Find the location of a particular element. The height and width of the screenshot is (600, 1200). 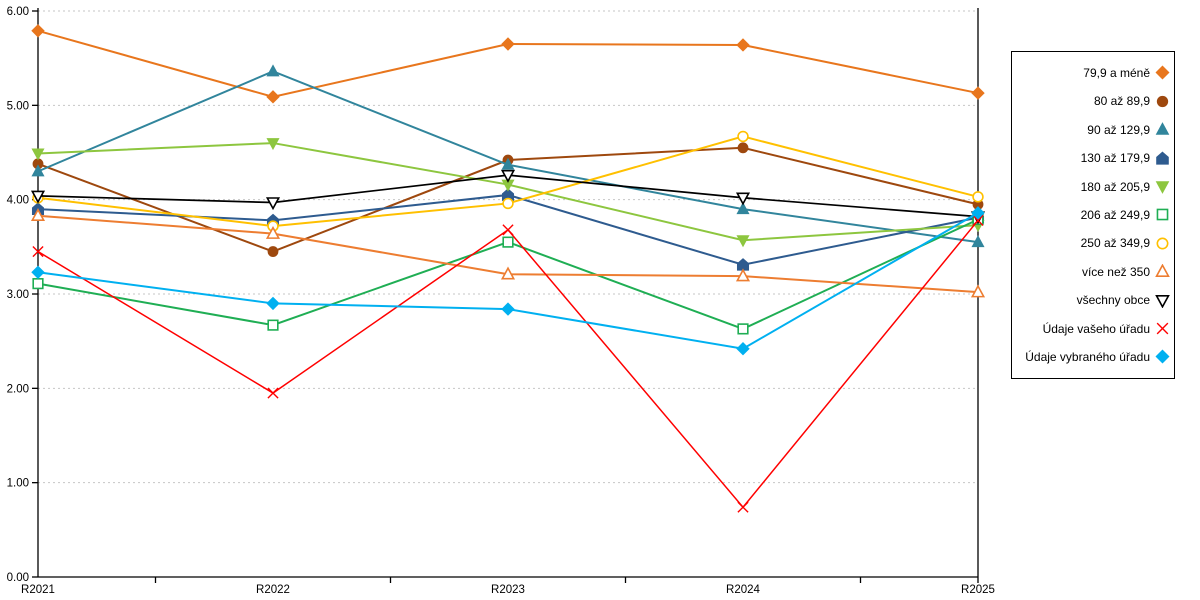

legend-label: více než 350 is located at coordinates (1115, 271).